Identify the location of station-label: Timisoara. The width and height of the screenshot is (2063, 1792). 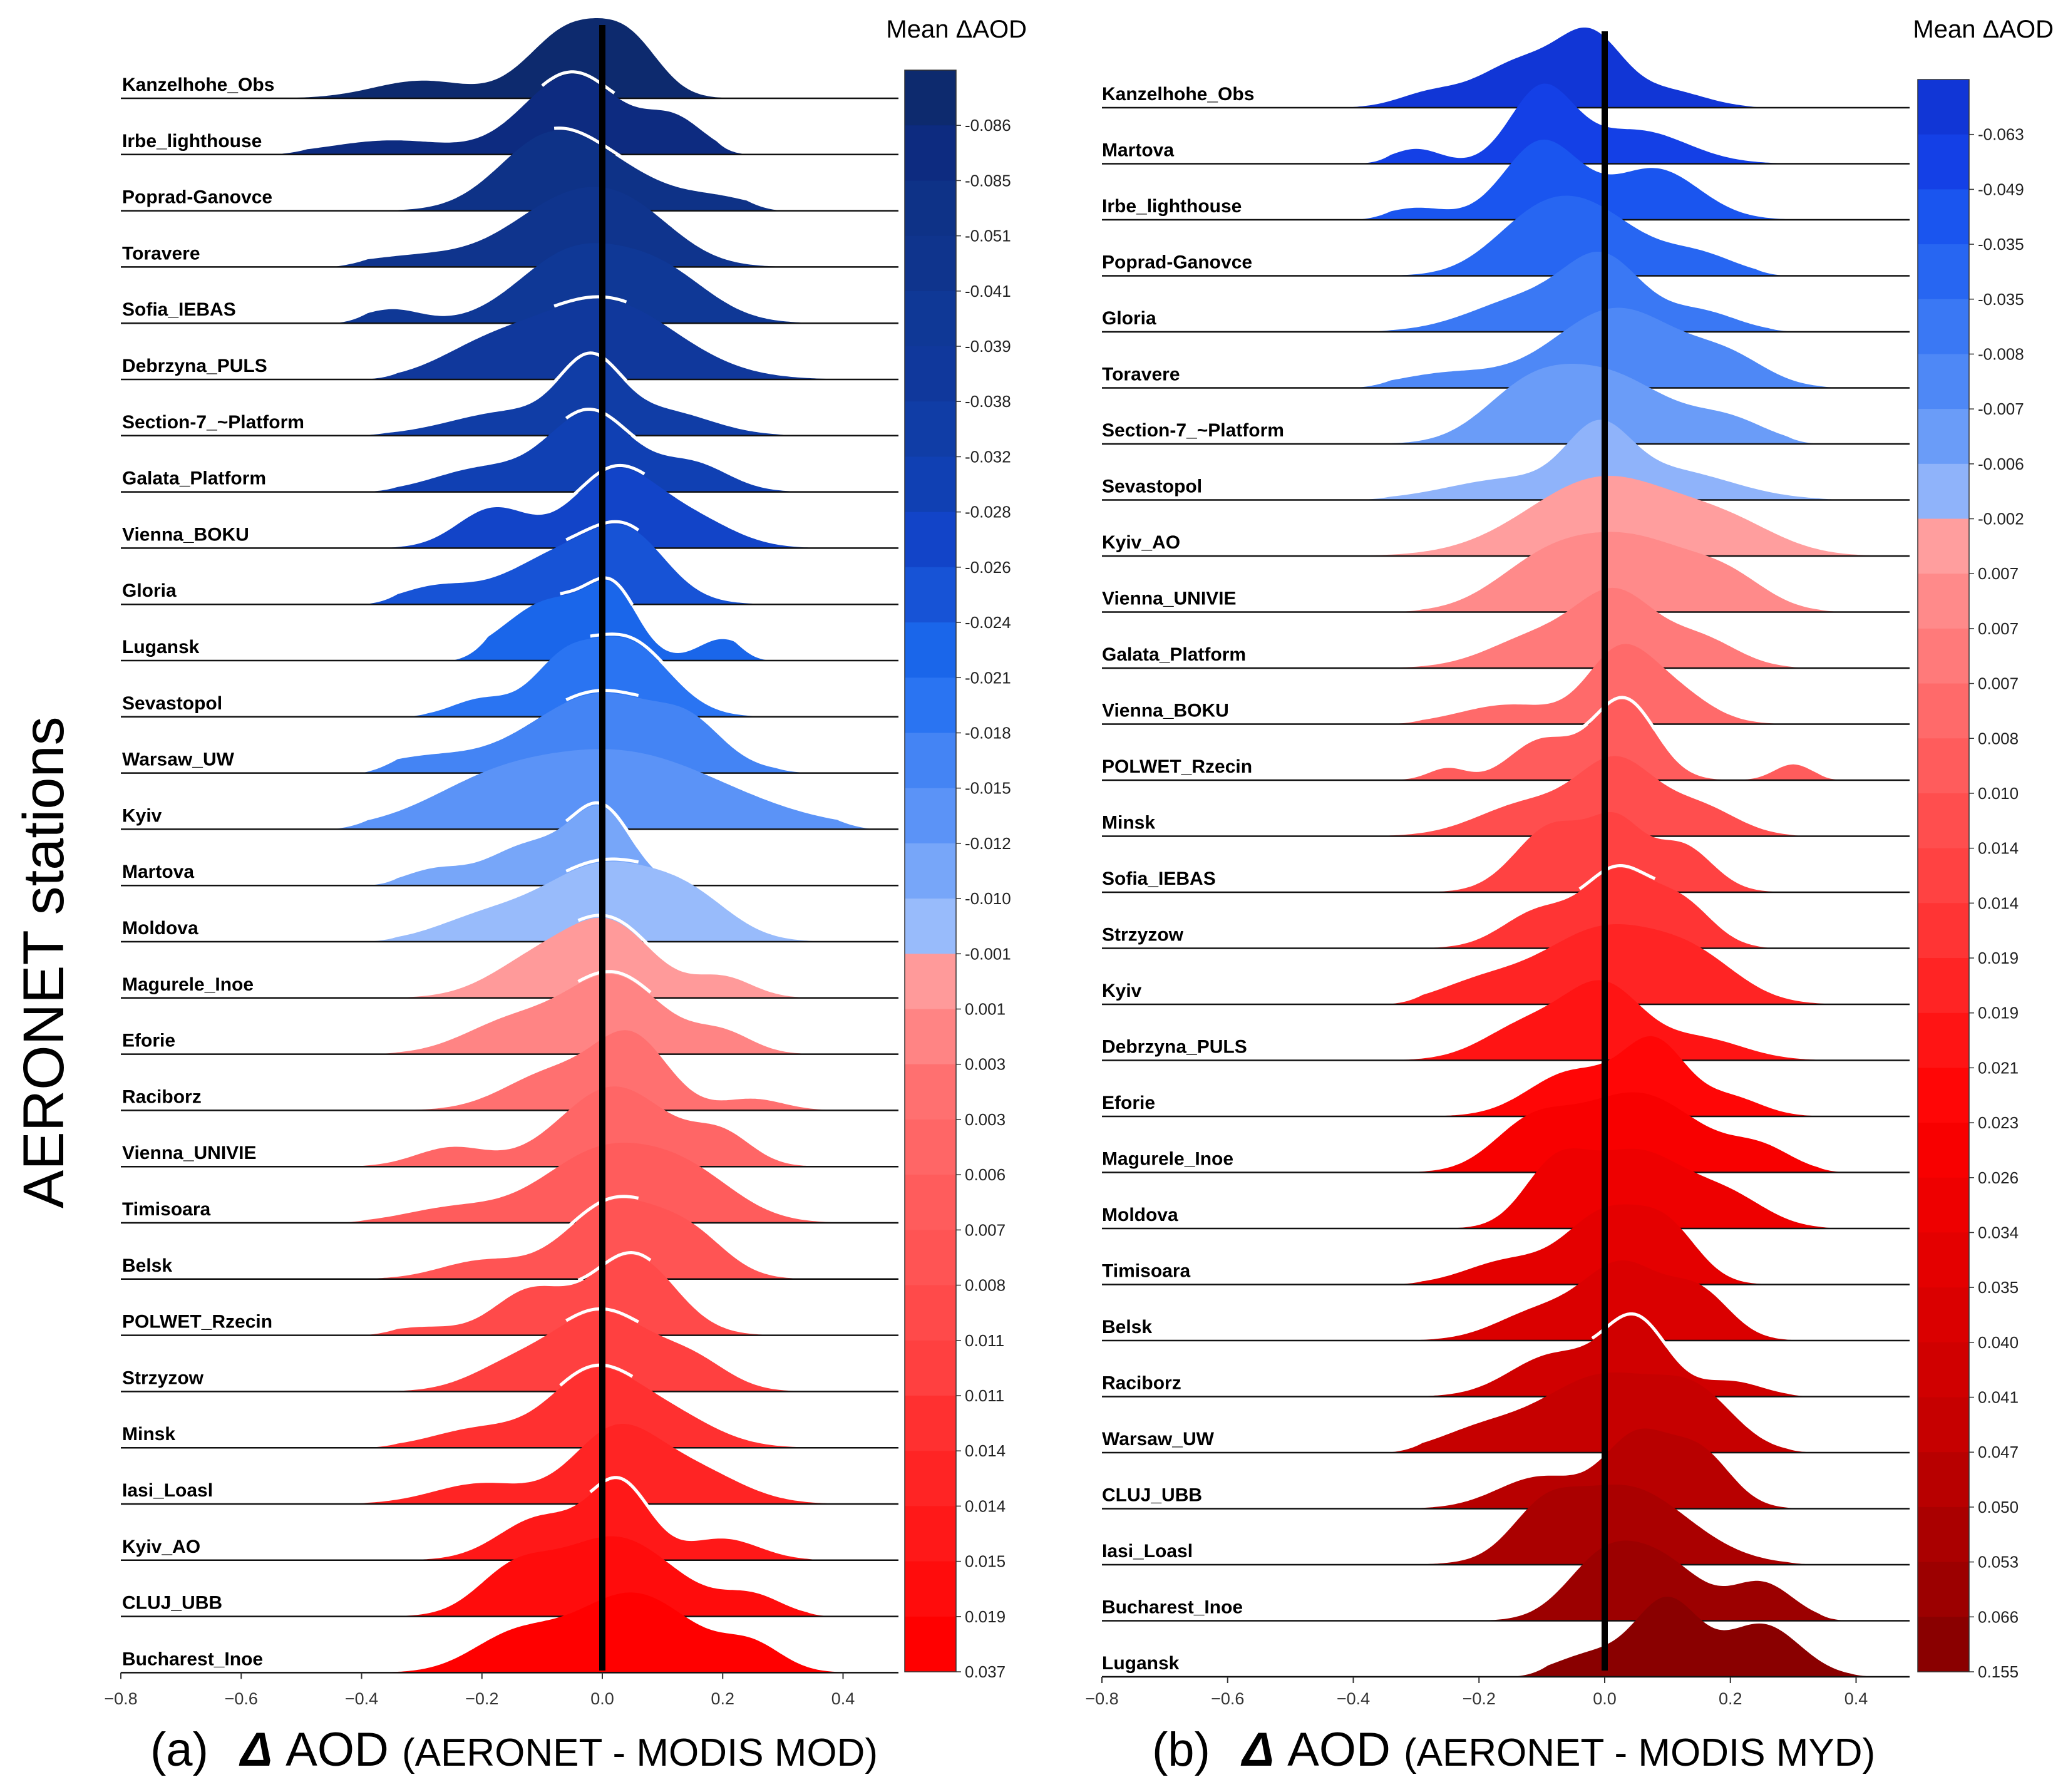
(166, 1209).